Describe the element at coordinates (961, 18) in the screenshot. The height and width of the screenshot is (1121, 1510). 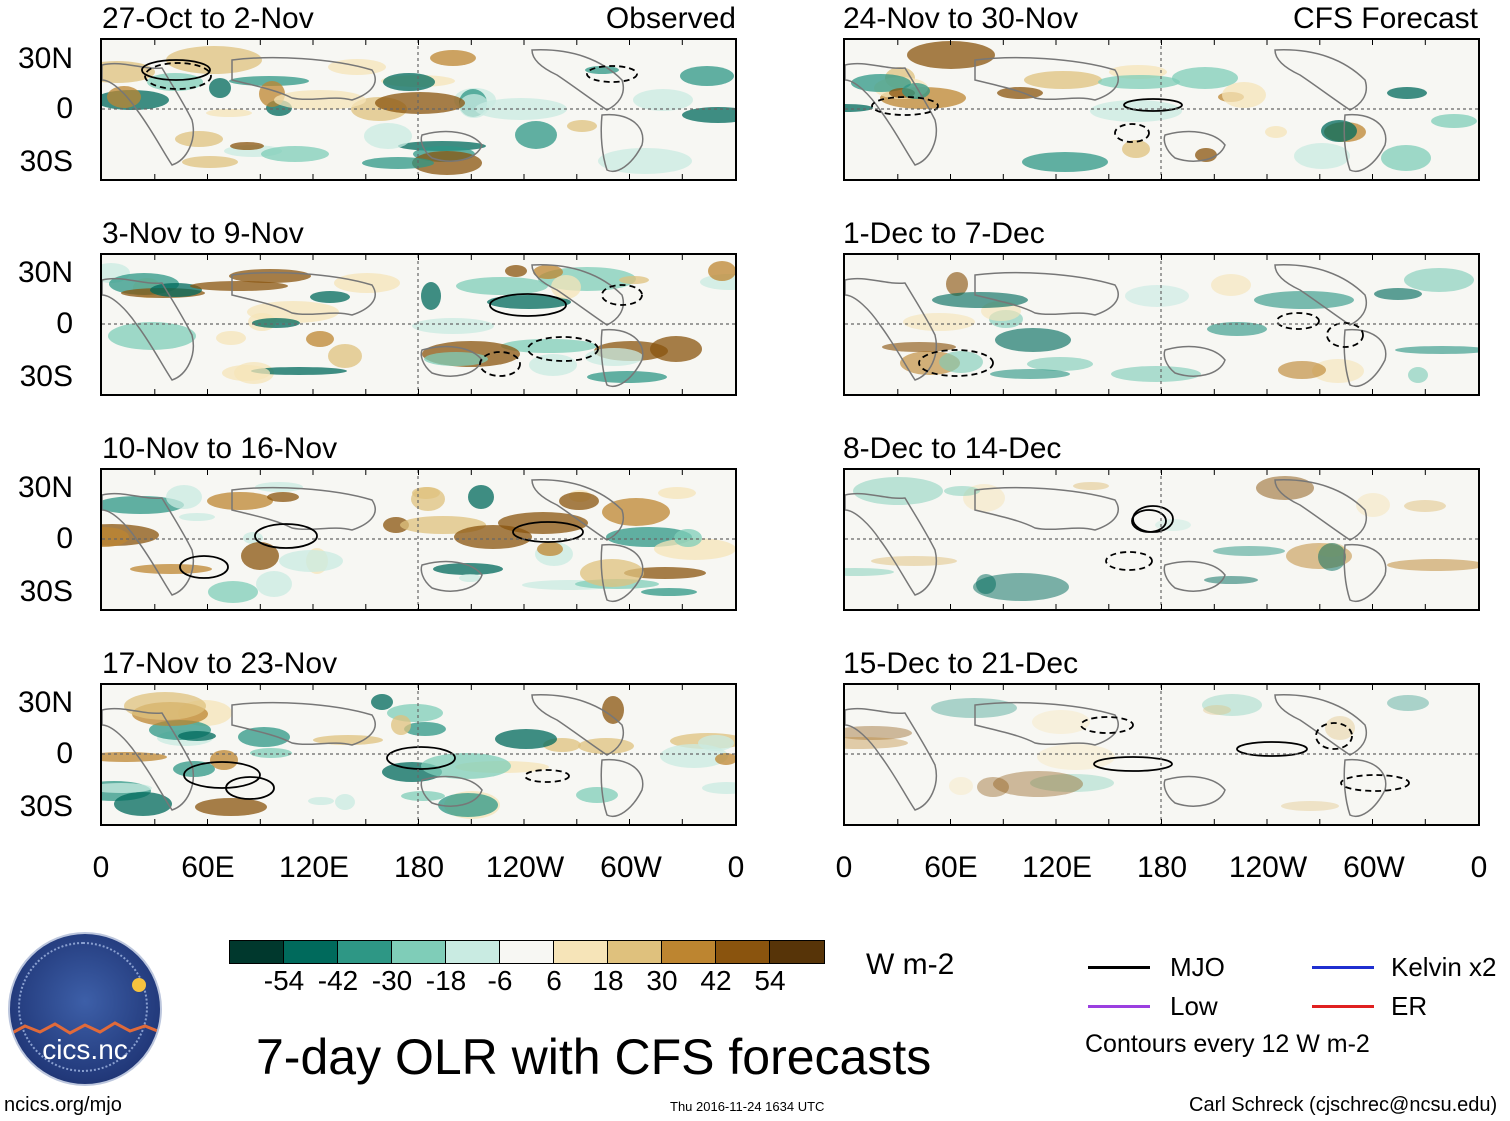
I see `panel-title-2: 24-Nov to 30-Nov` at that location.